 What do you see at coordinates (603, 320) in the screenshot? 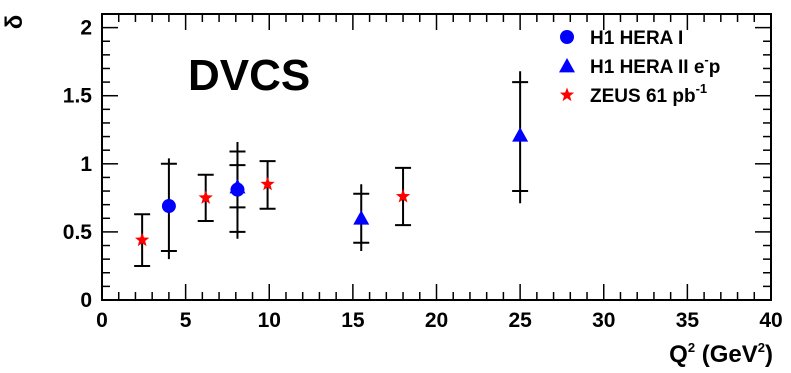
I see `x-tick-label: 30` at bounding box center [603, 320].